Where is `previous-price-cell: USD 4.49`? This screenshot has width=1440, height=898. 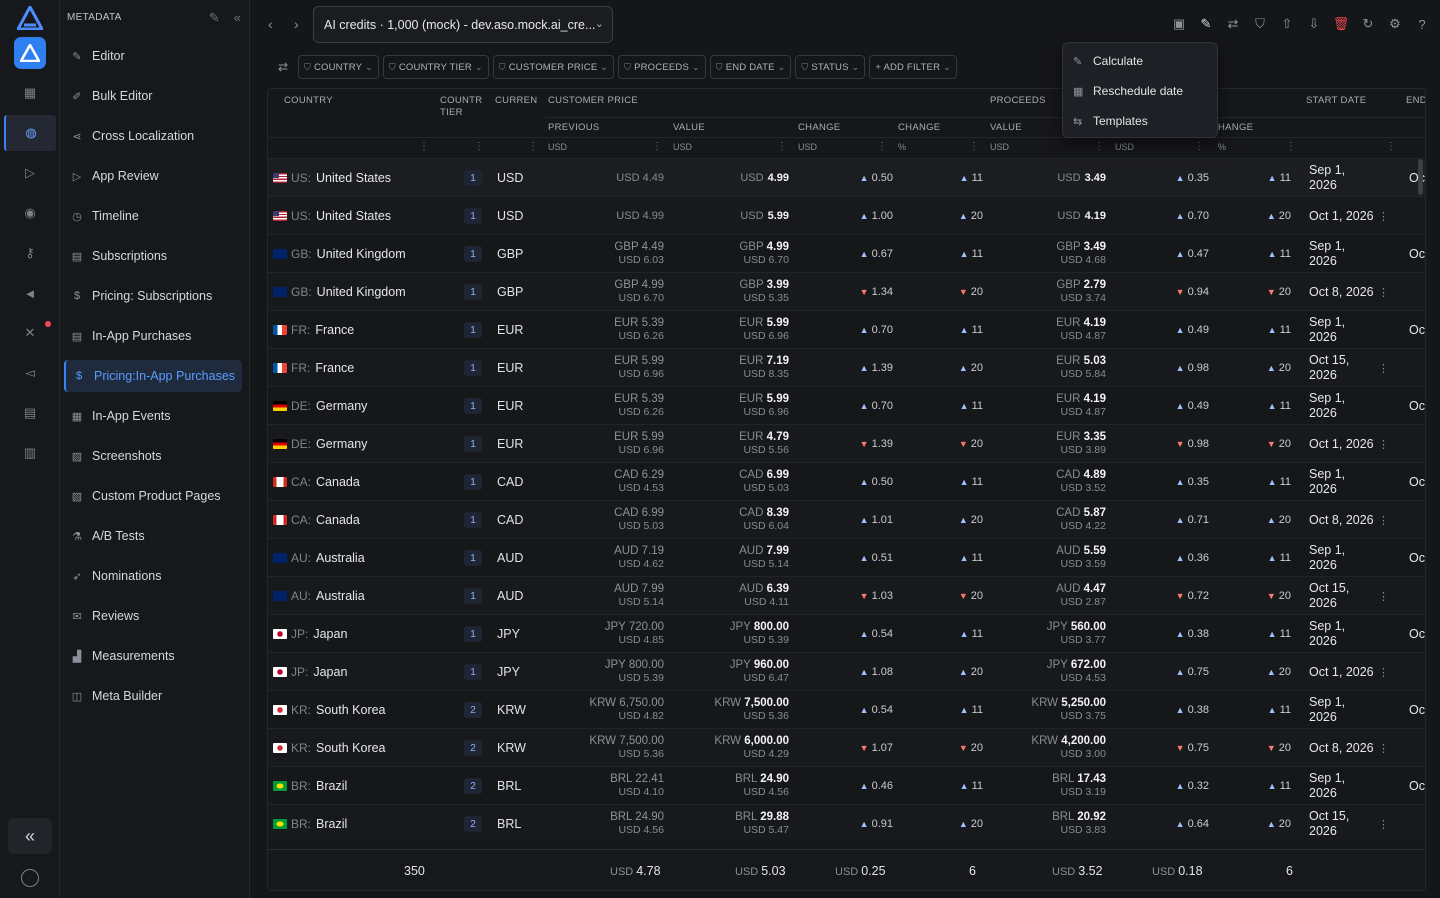 previous-price-cell: USD 4.49 is located at coordinates (614, 178).